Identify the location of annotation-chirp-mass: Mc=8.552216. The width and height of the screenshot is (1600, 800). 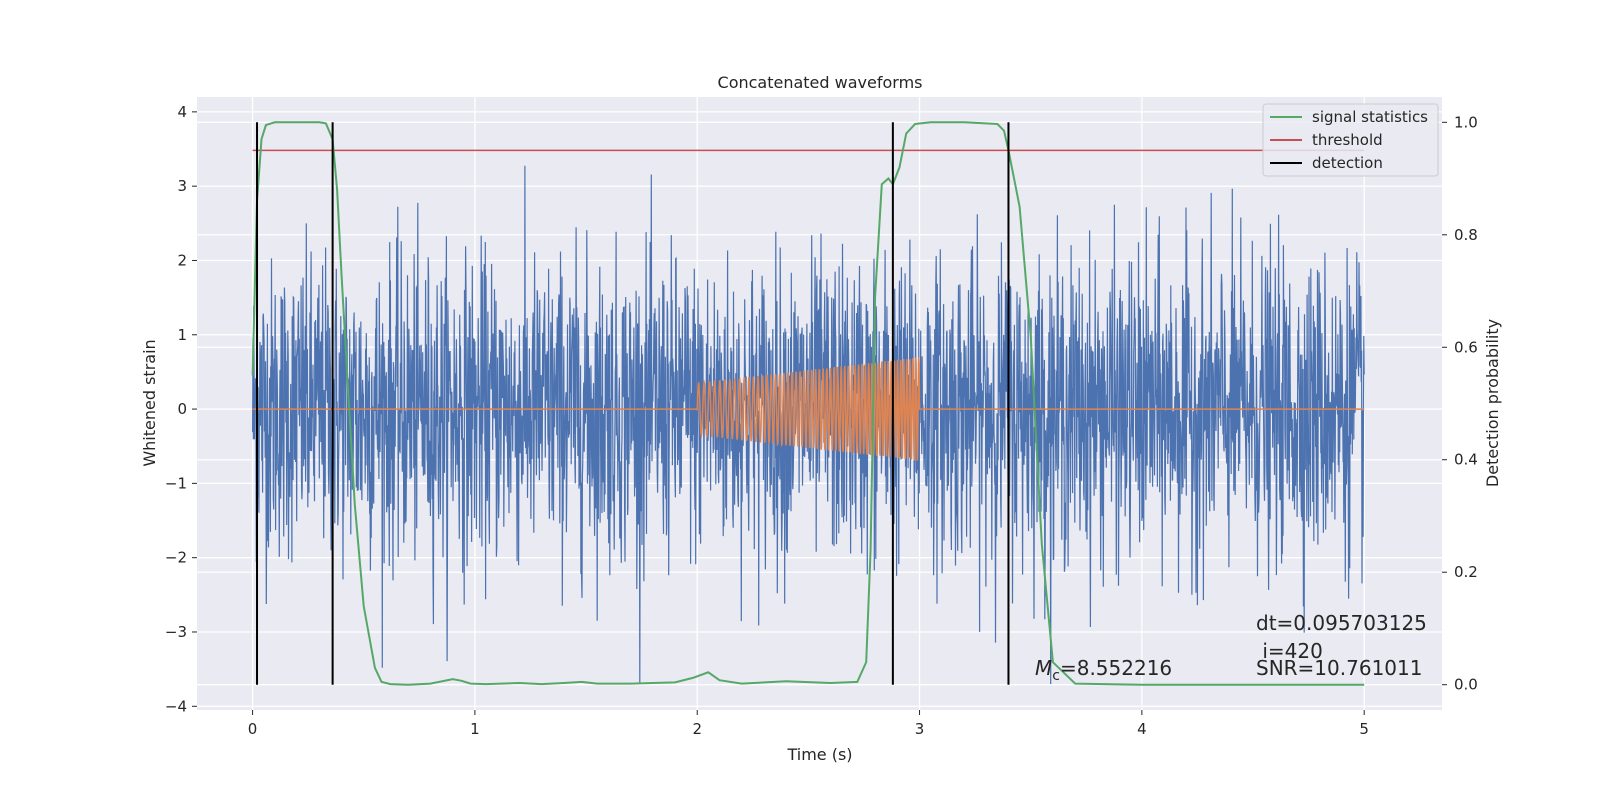
(1103, 670).